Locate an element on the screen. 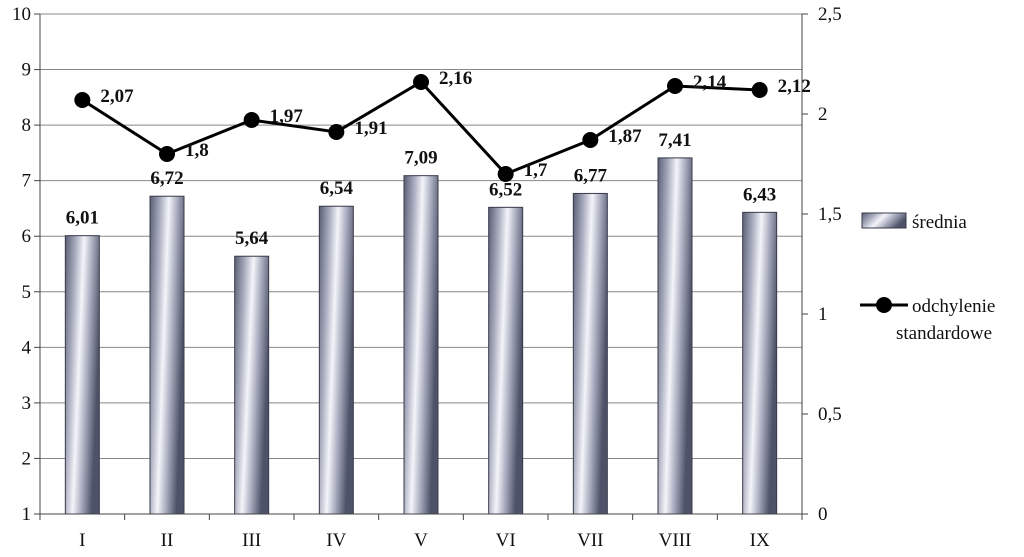  bar-value-label: 7,09 is located at coordinates (420, 158).